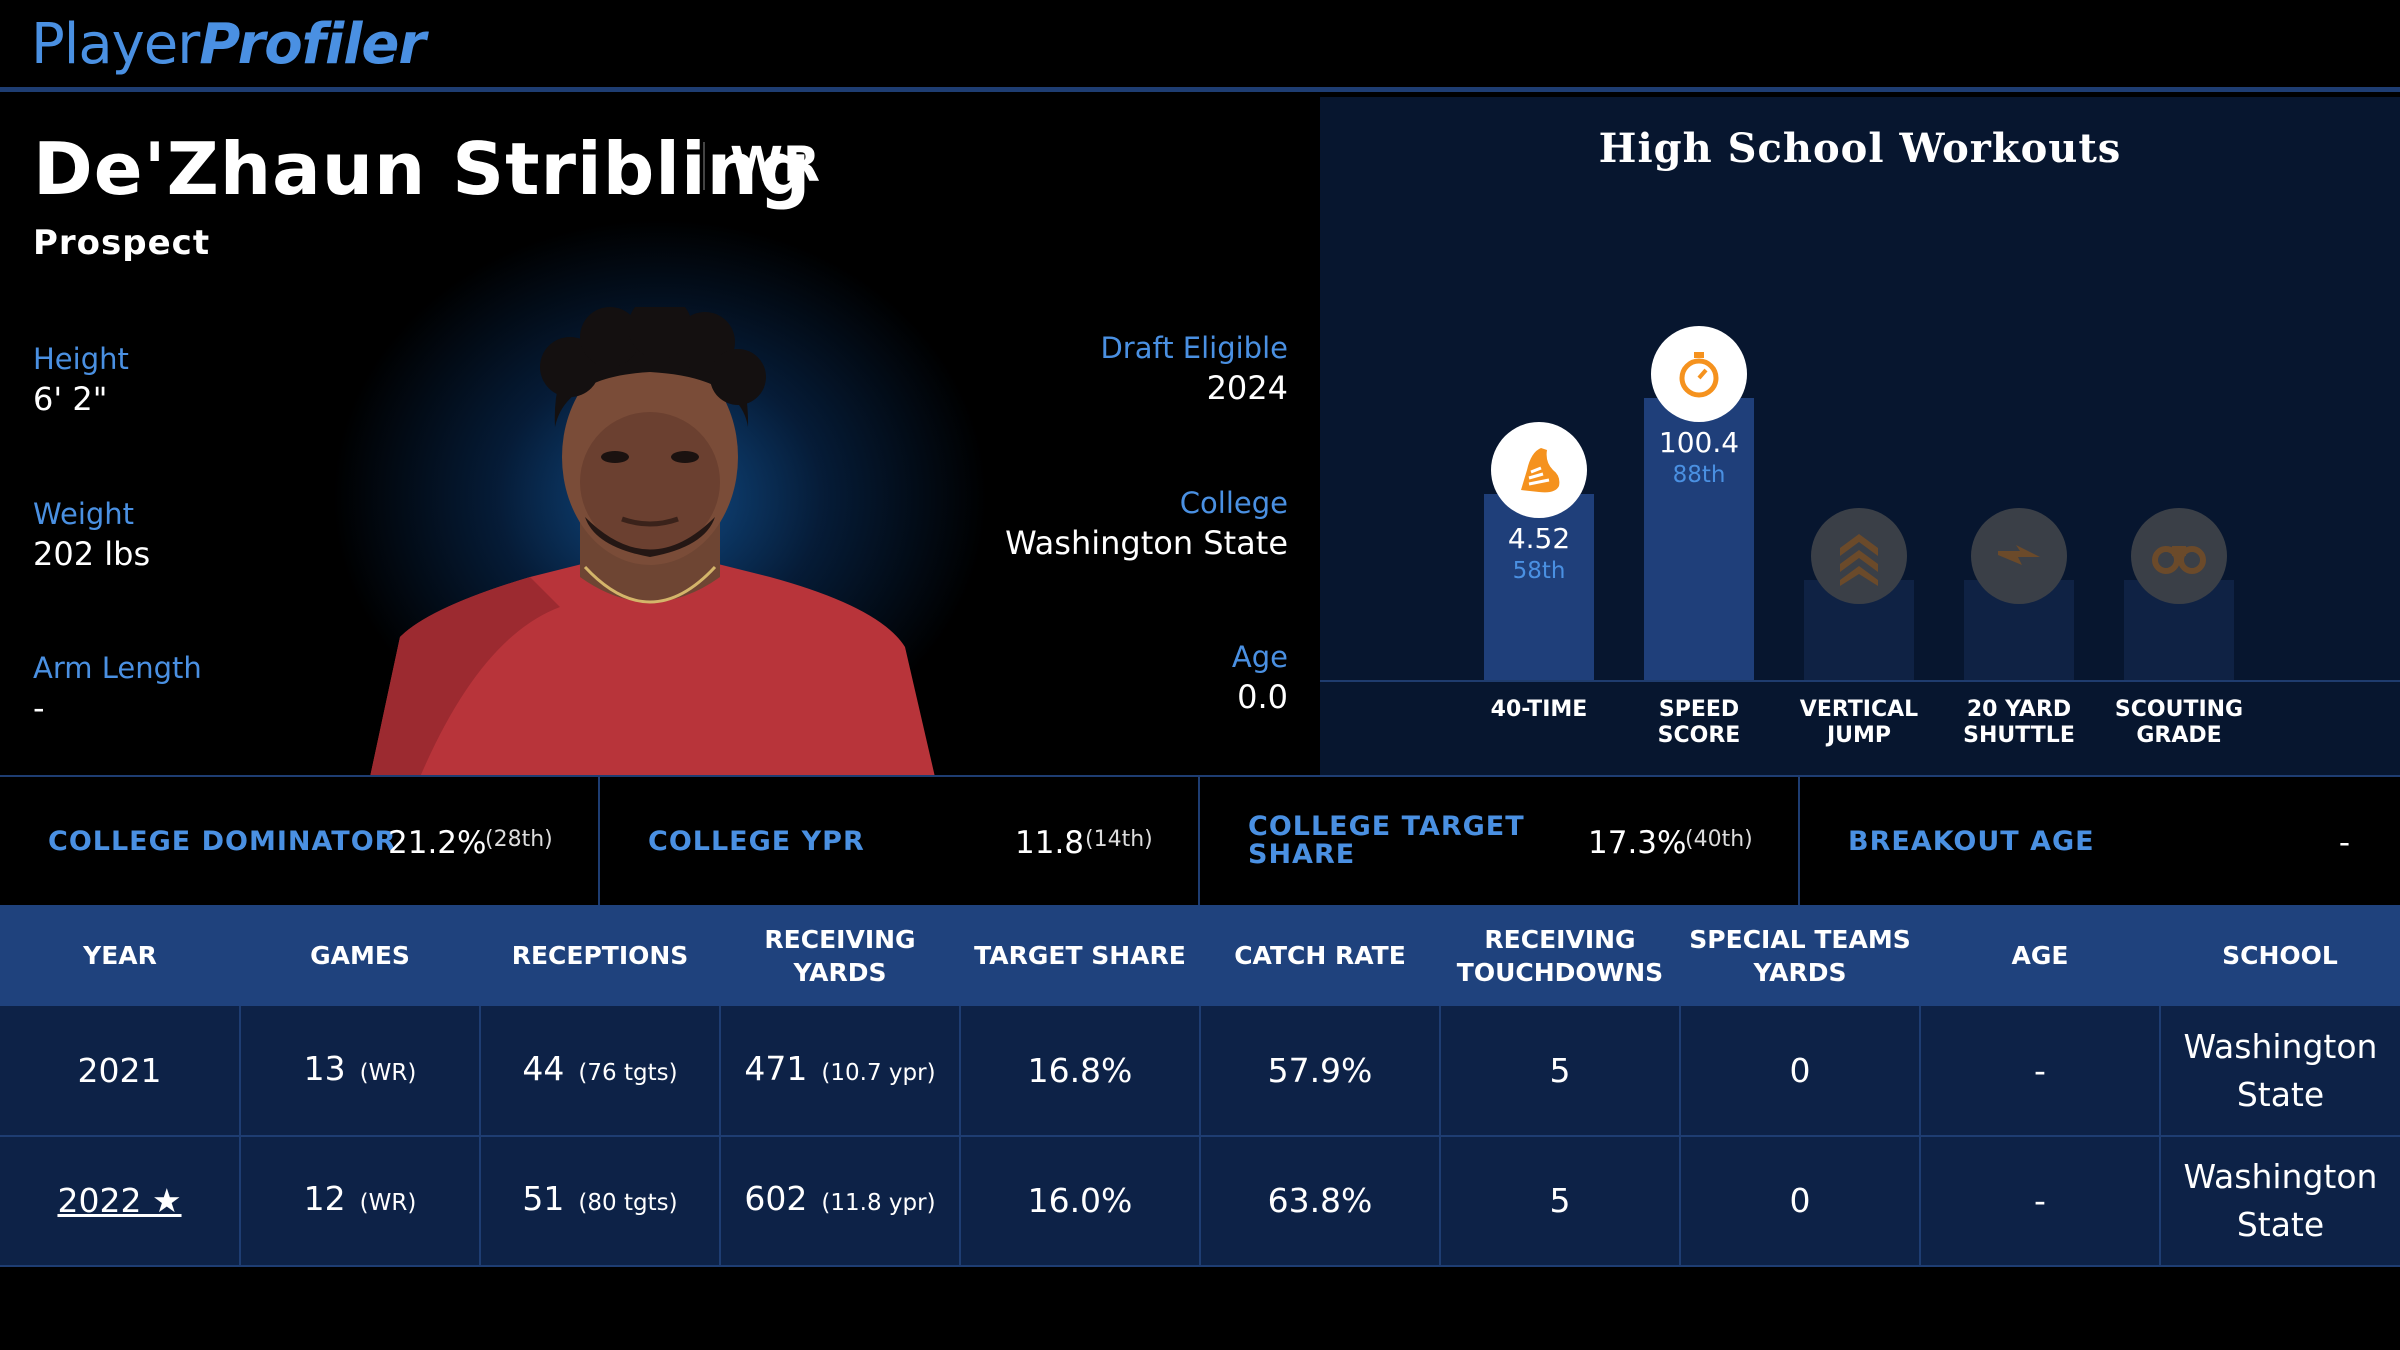 The image size is (2400, 1350). Describe the element at coordinates (1699, 443) in the screenshot. I see `bar-value-speed-score: 100.4` at that location.